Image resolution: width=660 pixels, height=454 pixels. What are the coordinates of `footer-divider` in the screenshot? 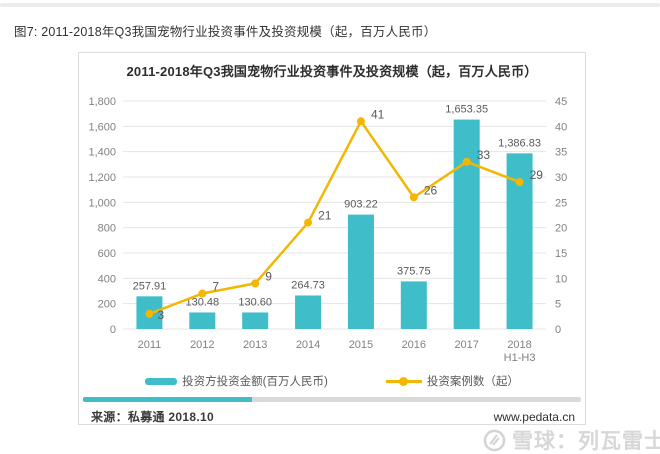 It's located at (332, 399).